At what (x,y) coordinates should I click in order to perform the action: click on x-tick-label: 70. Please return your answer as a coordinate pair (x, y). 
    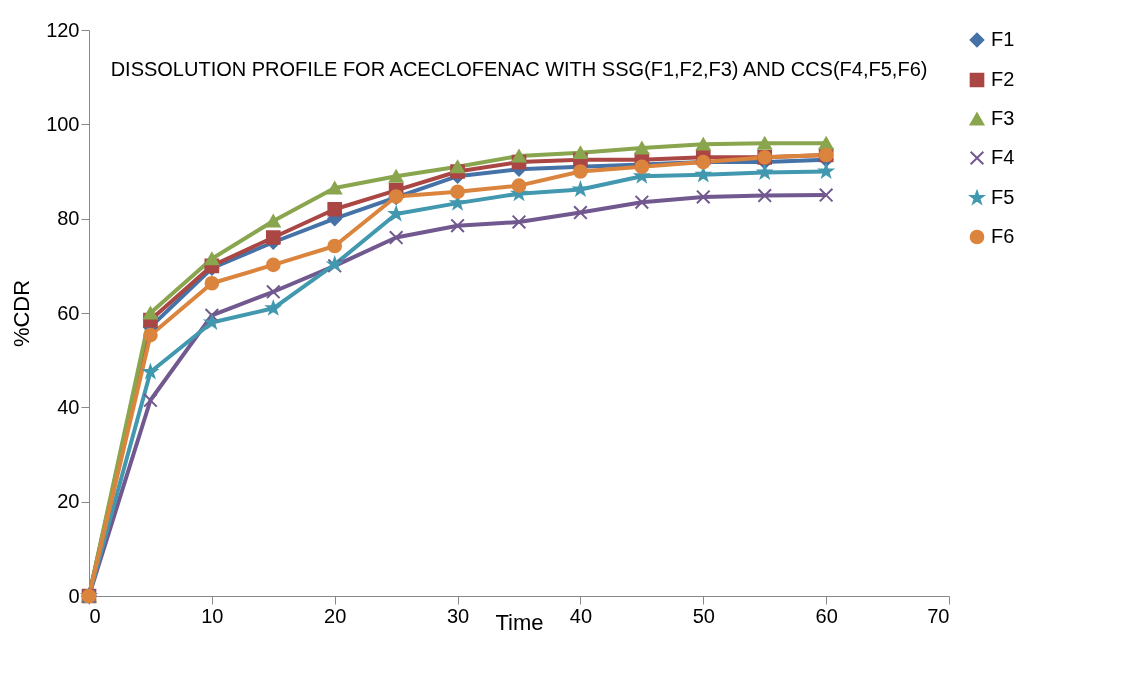
    Looking at the image, I should click on (938, 615).